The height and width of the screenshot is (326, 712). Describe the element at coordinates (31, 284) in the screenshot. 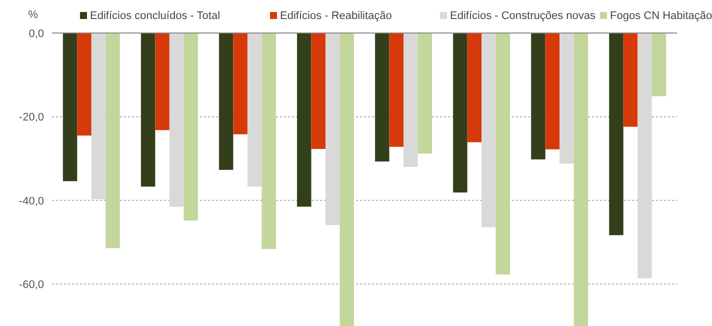

I see `y-tick-label: -60,0` at that location.